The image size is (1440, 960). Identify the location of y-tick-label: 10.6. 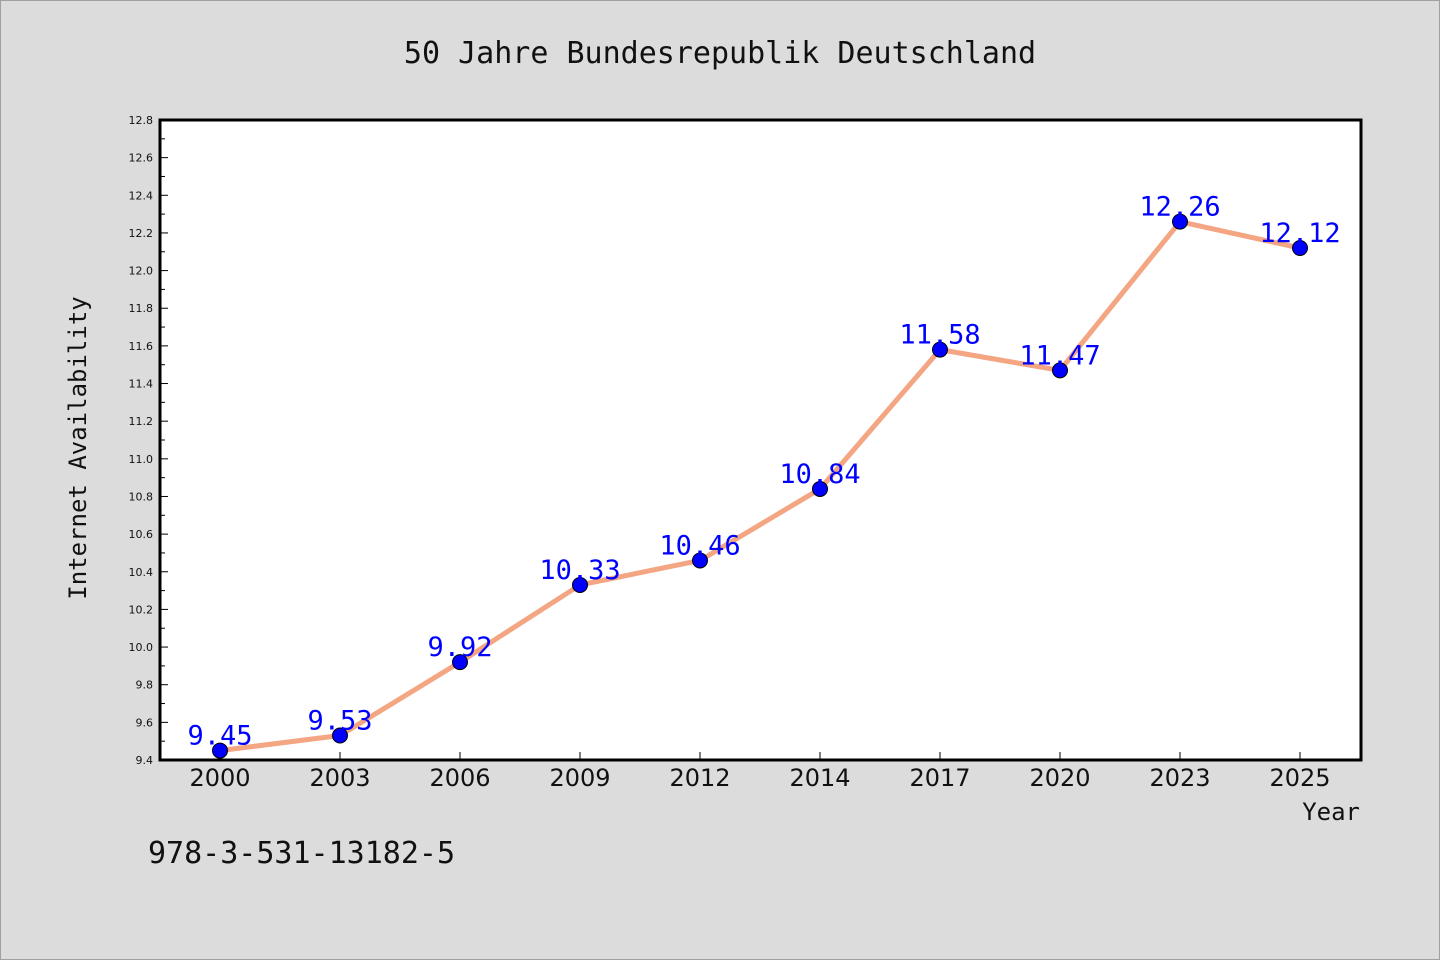
(141, 534).